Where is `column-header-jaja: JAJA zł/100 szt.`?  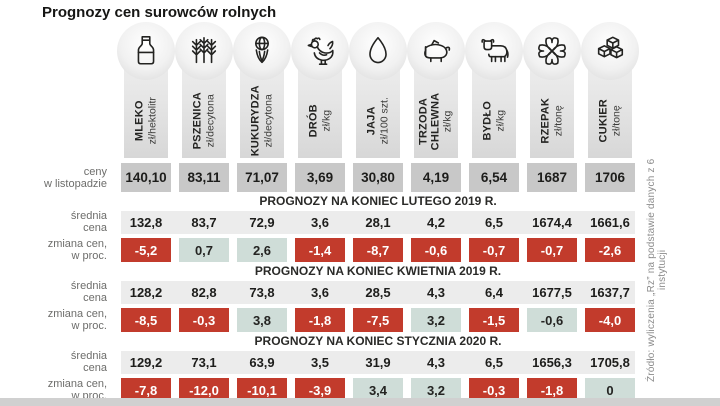 column-header-jaja: JAJA zł/100 szt. is located at coordinates (378, 90).